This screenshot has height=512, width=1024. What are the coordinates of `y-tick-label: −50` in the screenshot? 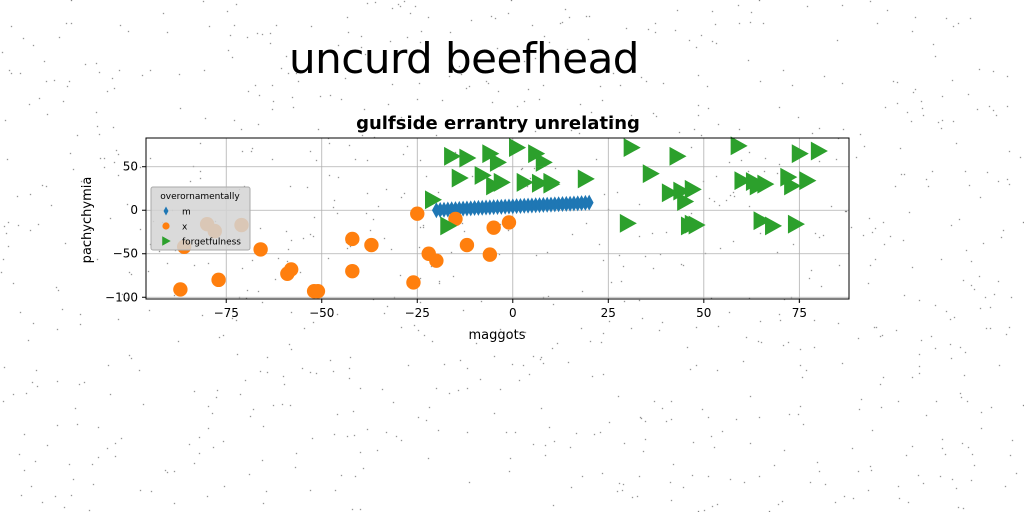 It's located at (125, 254).